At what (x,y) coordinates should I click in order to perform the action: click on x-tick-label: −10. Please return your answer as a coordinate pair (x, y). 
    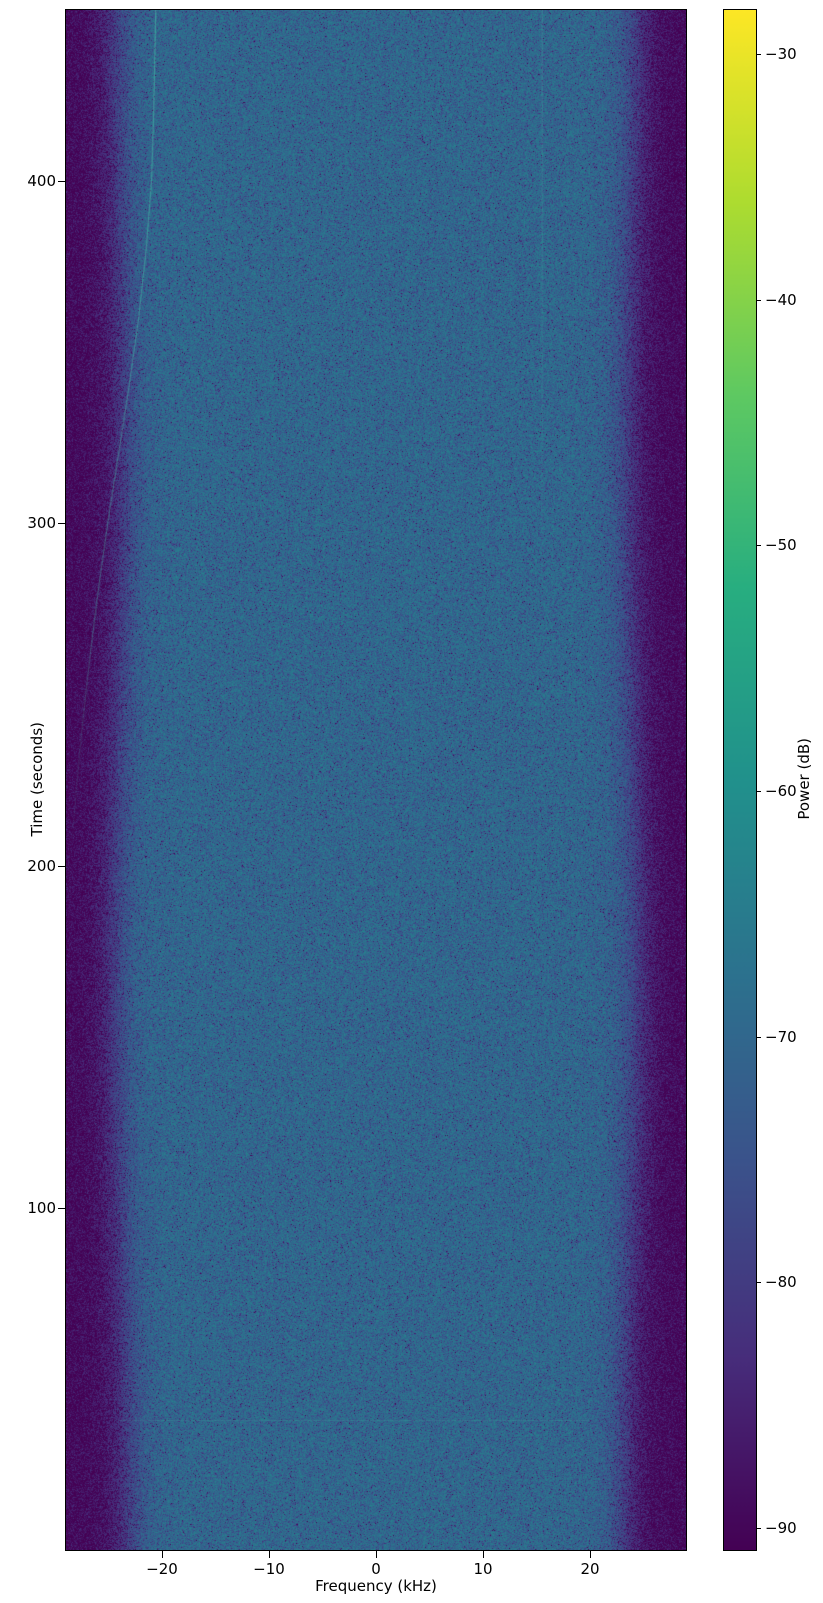
    Looking at the image, I should click on (269, 1569).